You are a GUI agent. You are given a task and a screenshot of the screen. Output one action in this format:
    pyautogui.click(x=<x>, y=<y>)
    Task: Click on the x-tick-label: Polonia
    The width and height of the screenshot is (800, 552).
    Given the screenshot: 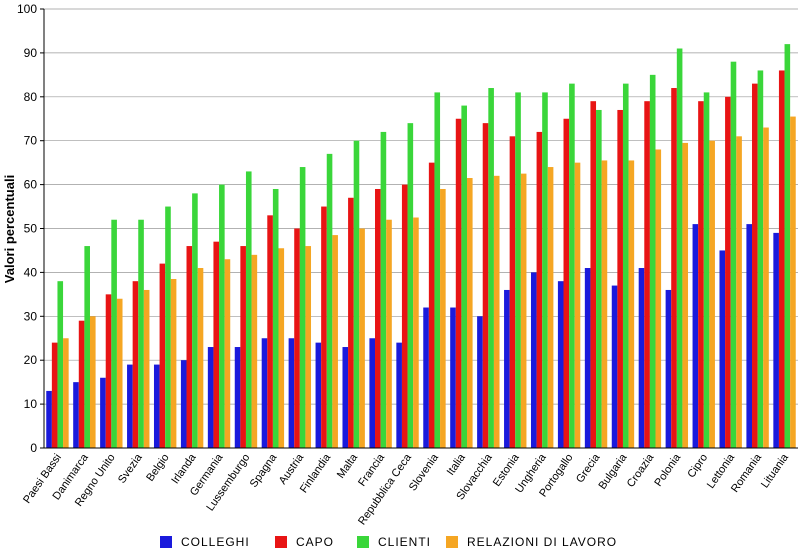 What is the action you would take?
    pyautogui.click(x=667, y=470)
    